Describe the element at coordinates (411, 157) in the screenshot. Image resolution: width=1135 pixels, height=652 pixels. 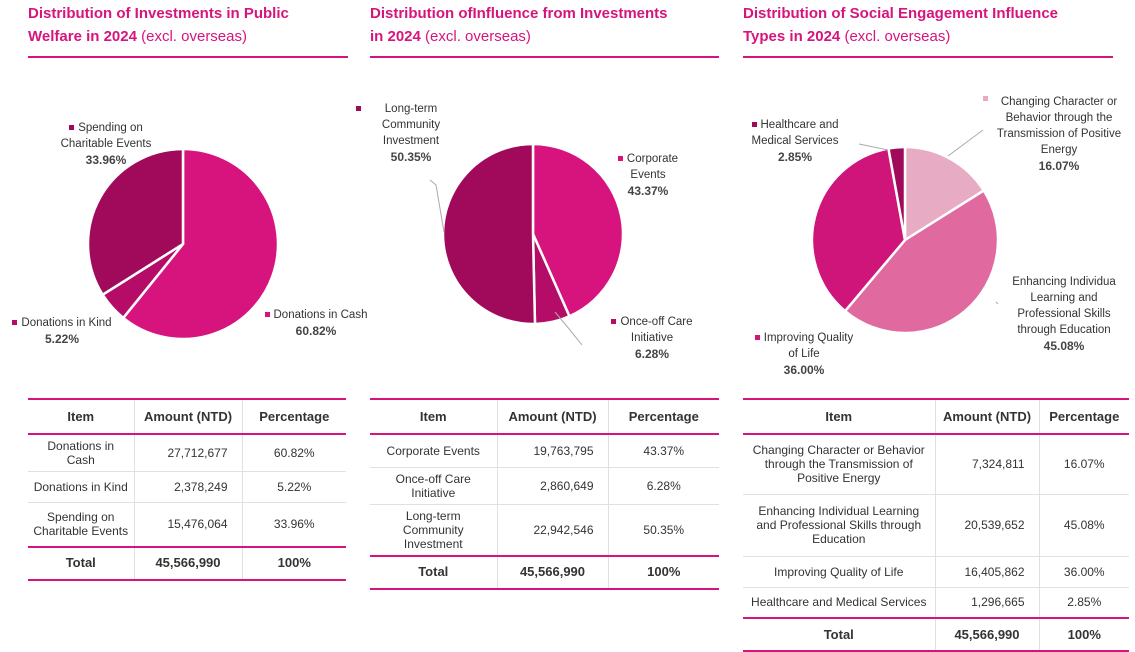
I see `slice-pct: 50.35%` at that location.